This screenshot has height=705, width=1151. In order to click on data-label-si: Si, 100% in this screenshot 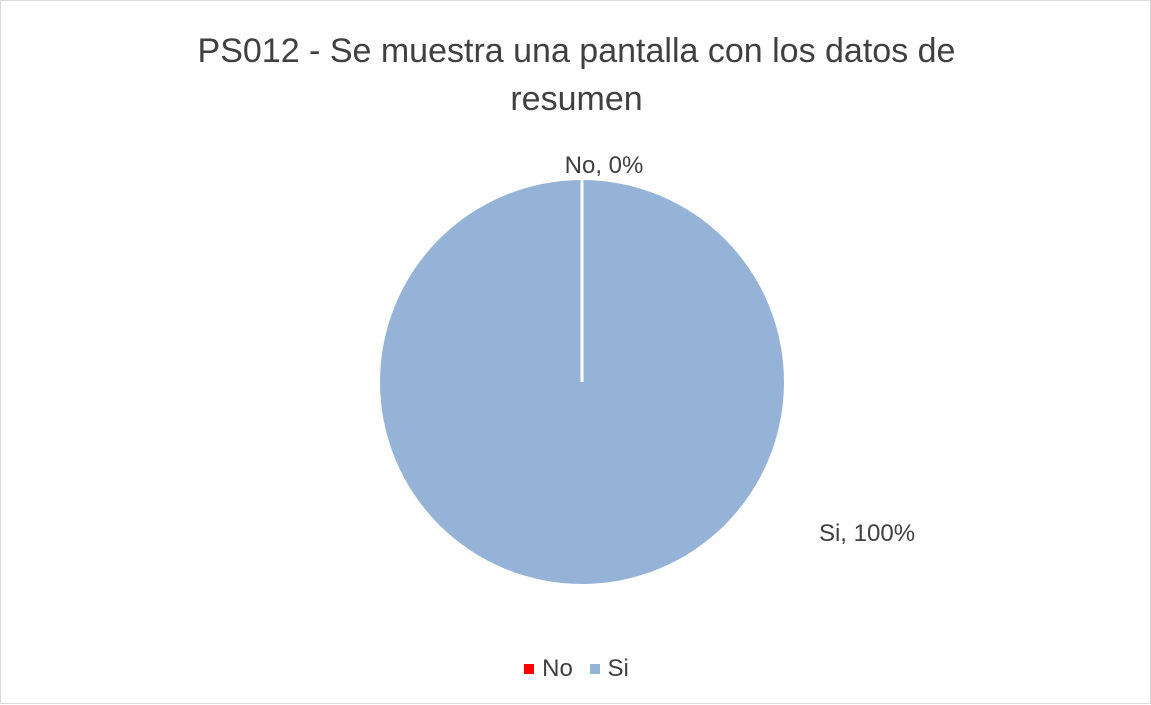, I will do `click(867, 533)`.